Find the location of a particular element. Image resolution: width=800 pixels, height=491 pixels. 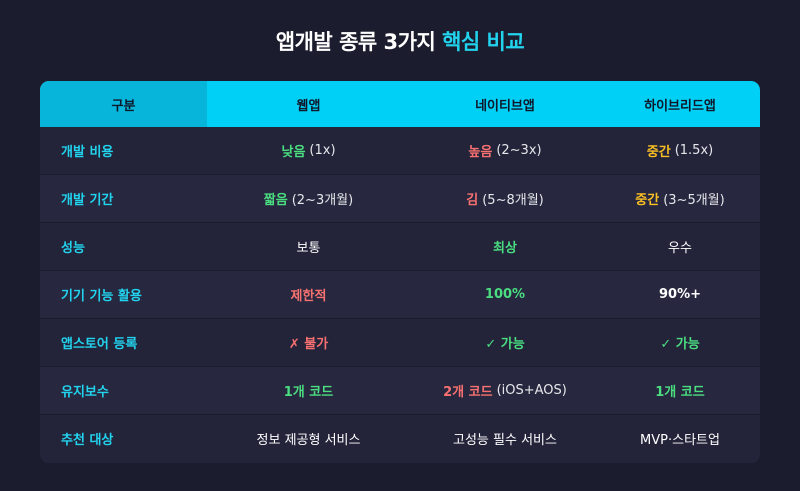

cell-value: 보통 is located at coordinates (308, 248).